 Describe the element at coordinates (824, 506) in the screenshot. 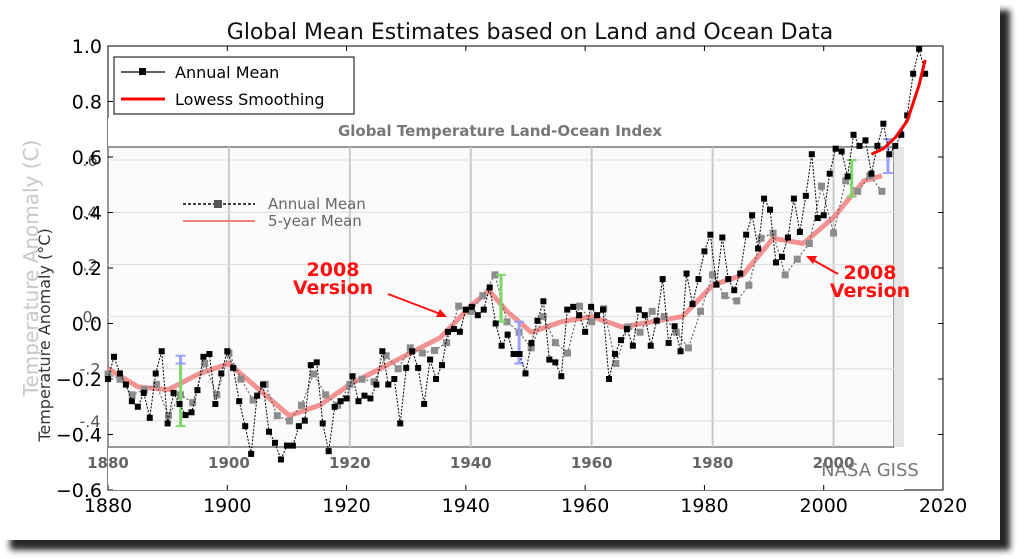

I see `main-x-tick-label: 2000` at that location.